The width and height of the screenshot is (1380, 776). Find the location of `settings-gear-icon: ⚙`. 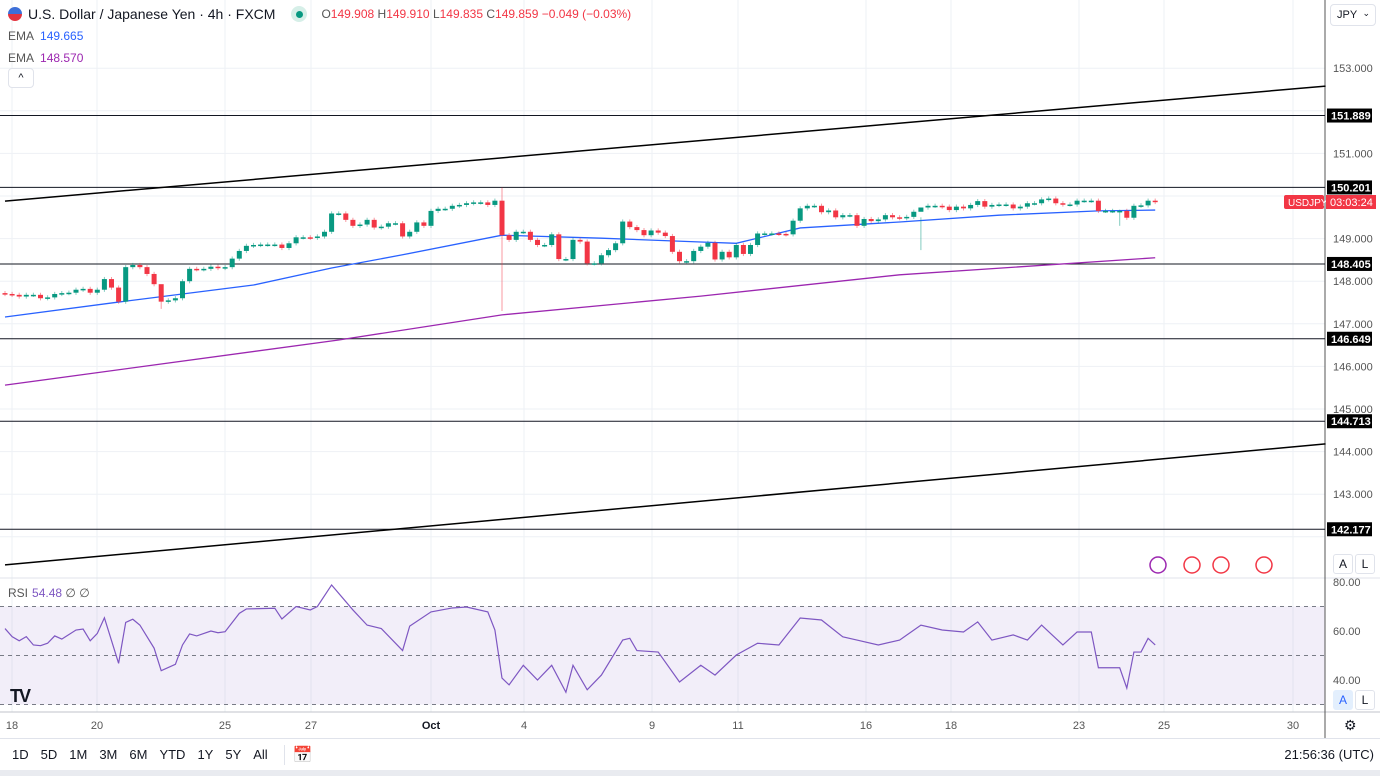

settings-gear-icon: ⚙ is located at coordinates (1350, 725).